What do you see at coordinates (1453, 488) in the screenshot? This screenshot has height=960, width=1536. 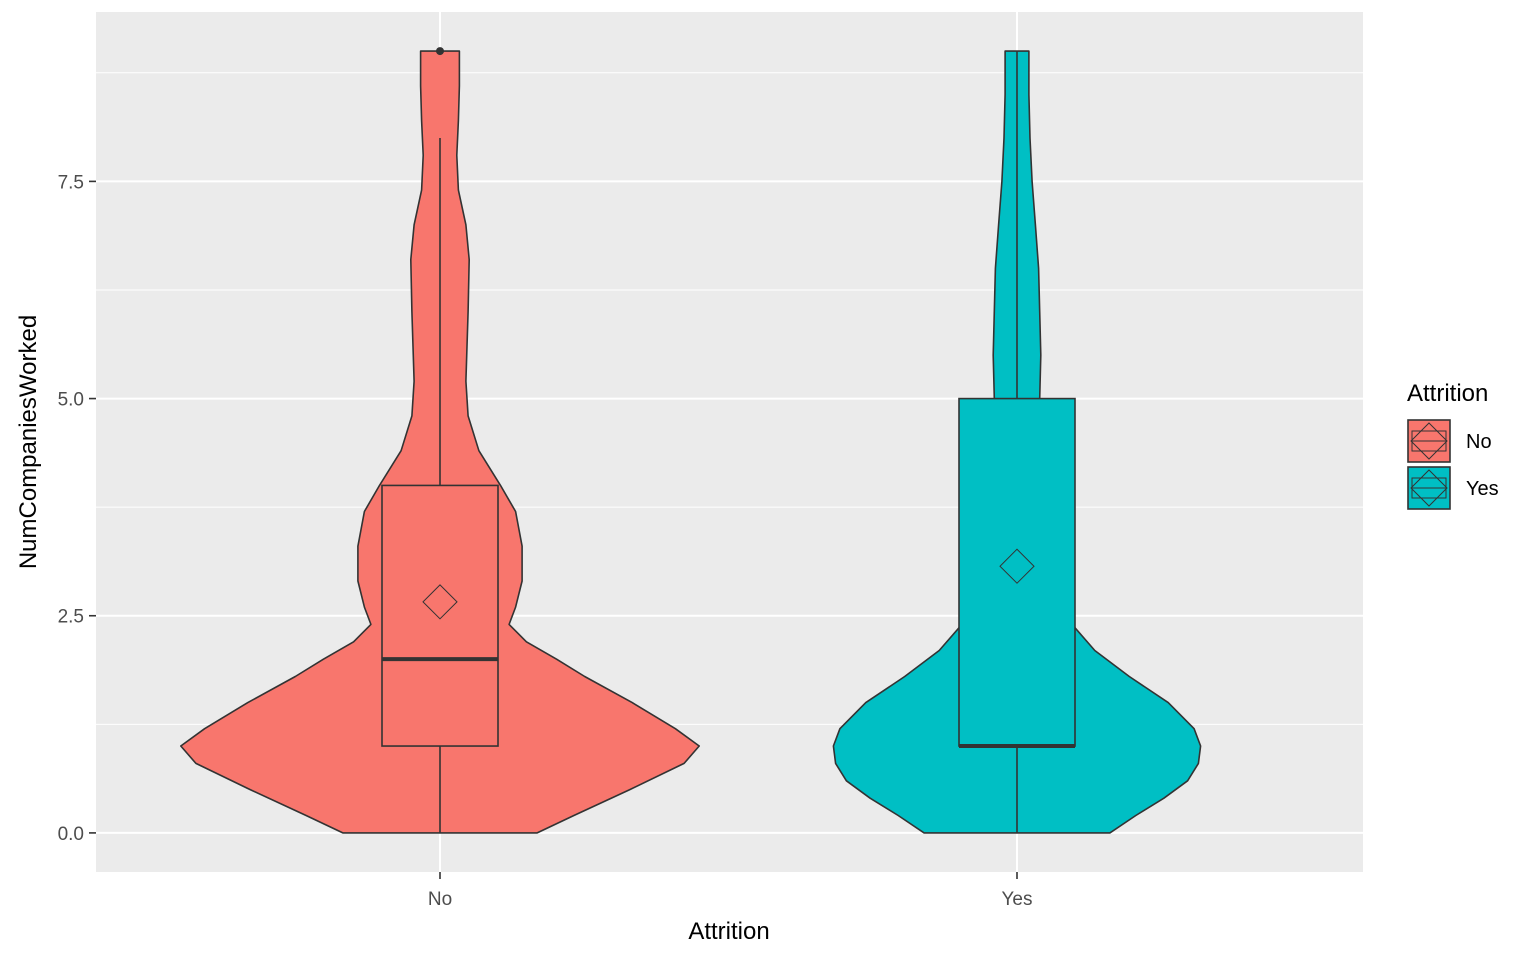 I see `legend-key-yes: Yes` at bounding box center [1453, 488].